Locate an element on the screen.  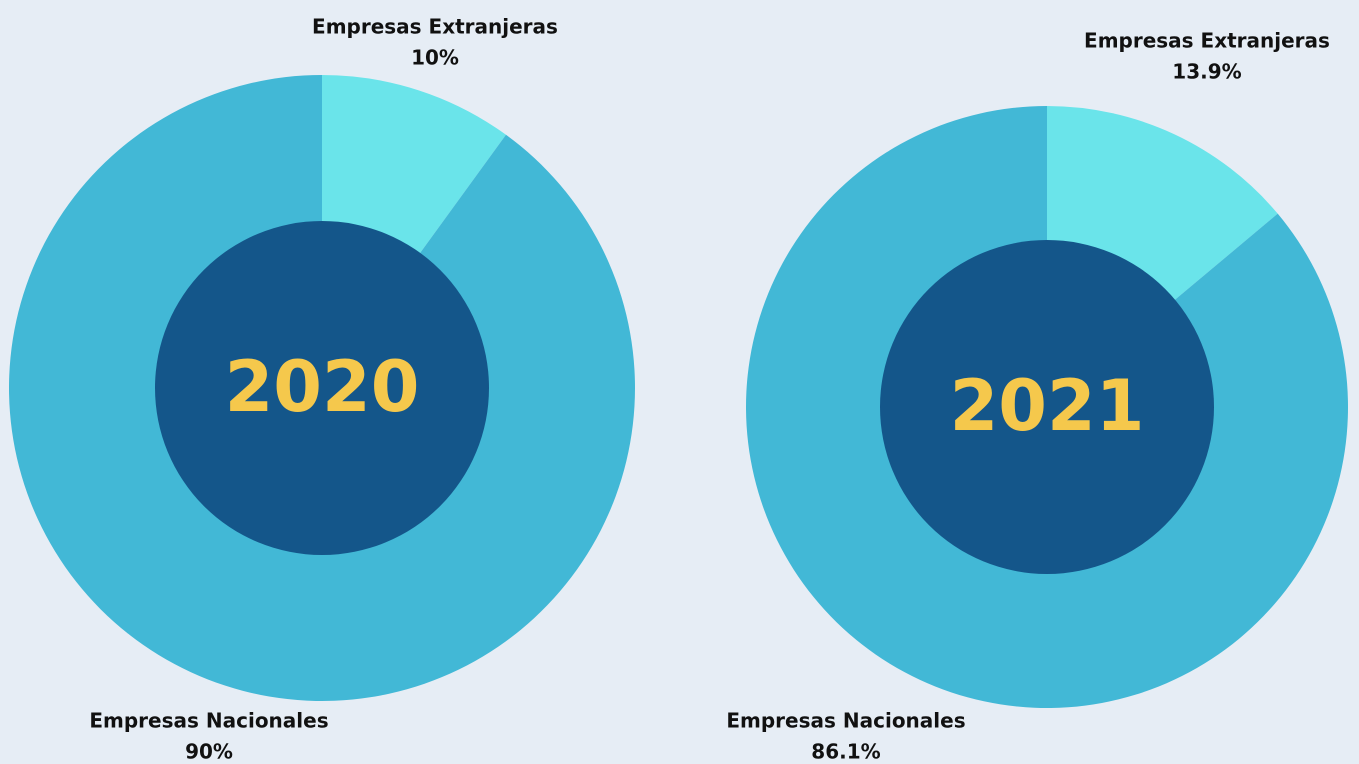
slice-value-label: 13.9% is located at coordinates (1206, 72).